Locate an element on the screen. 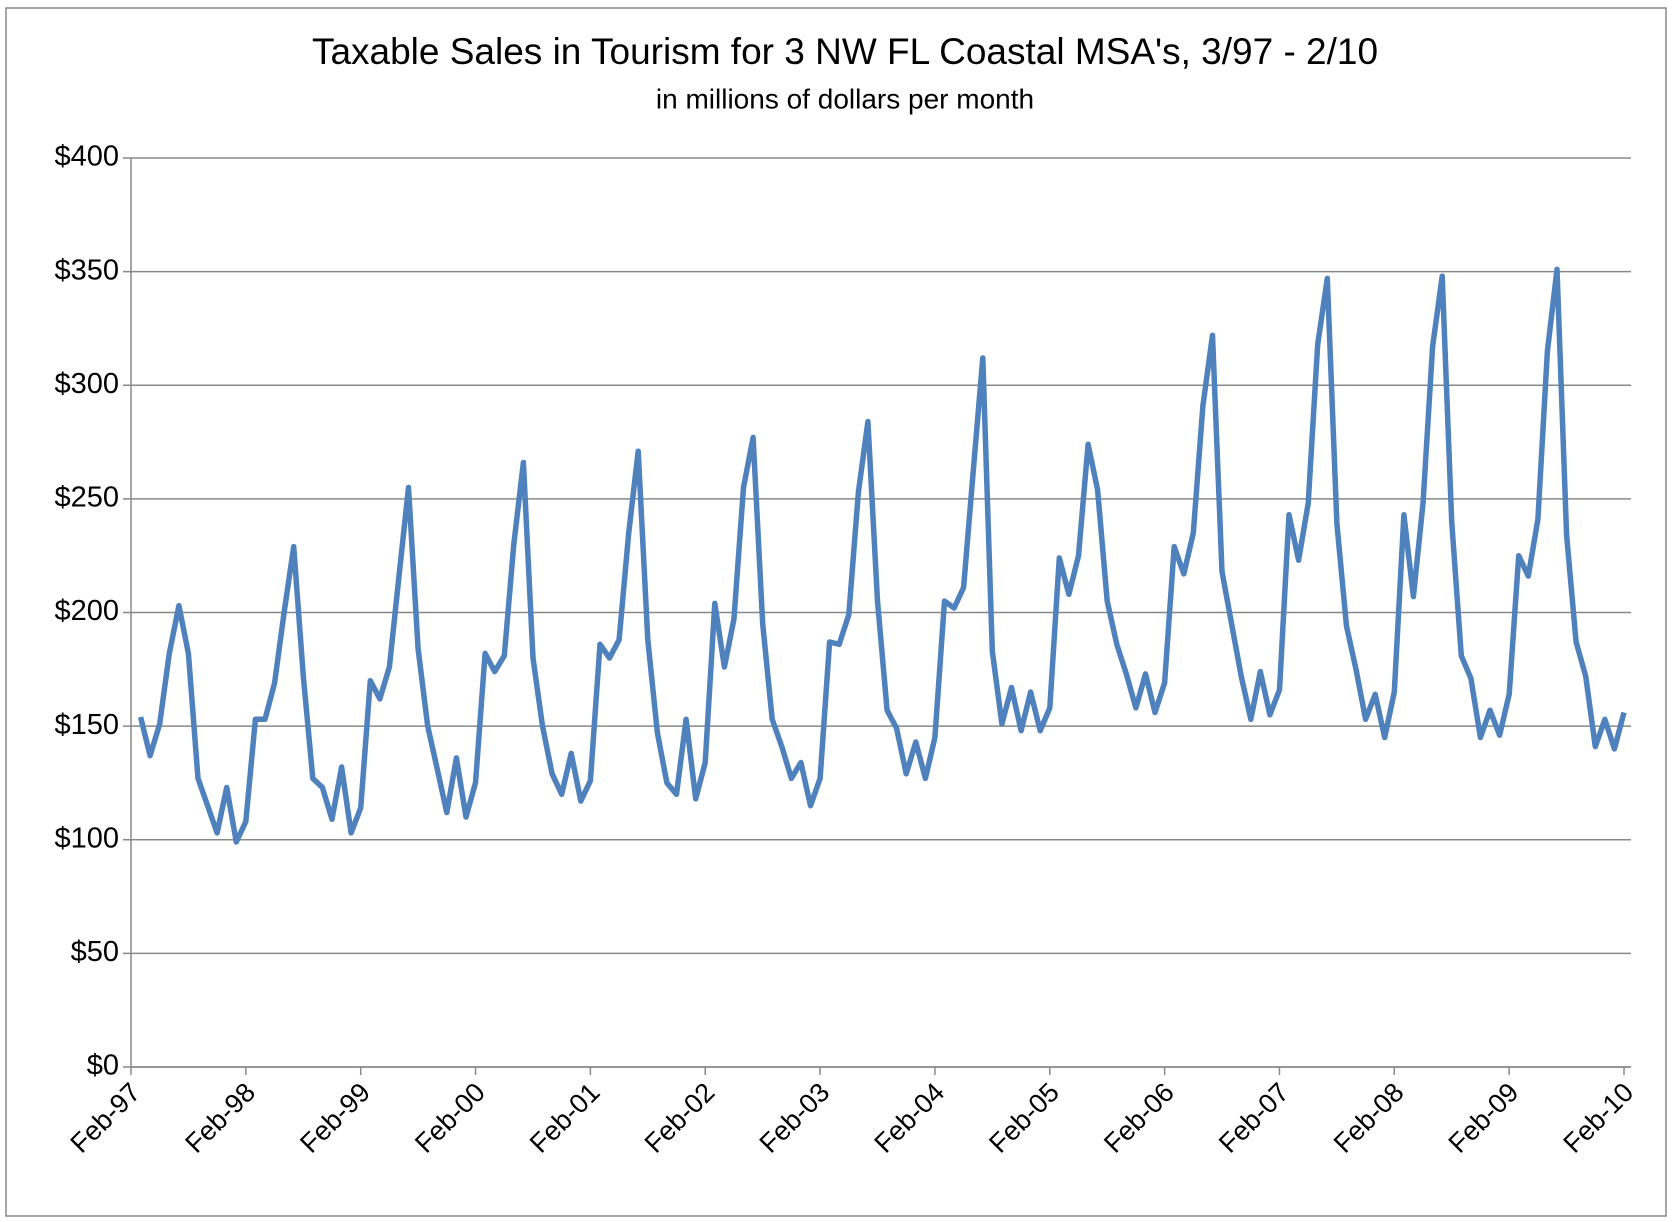 Image resolution: width=1673 pixels, height=1222 pixels. y-tick-label: $300 is located at coordinates (86, 384).